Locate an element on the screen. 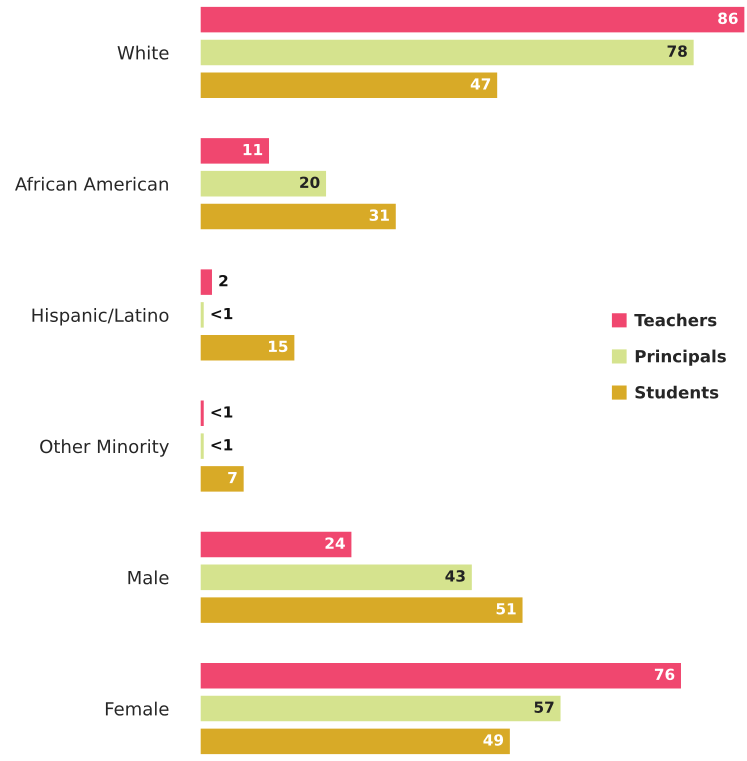 Image resolution: width=747 pixels, height=761 pixels. legend-label: Principals is located at coordinates (681, 358).